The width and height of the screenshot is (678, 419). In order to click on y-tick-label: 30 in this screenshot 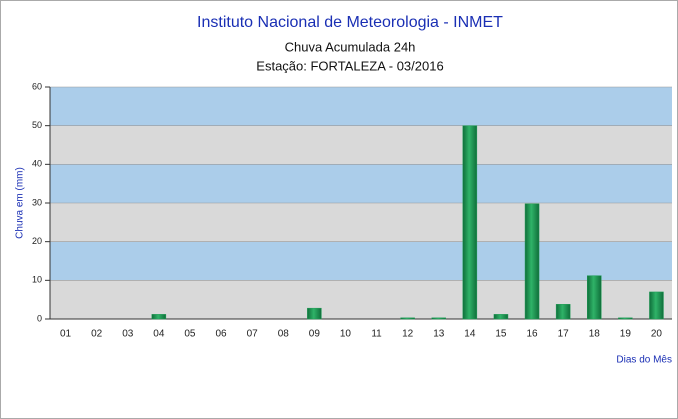, I will do `click(37, 202)`.